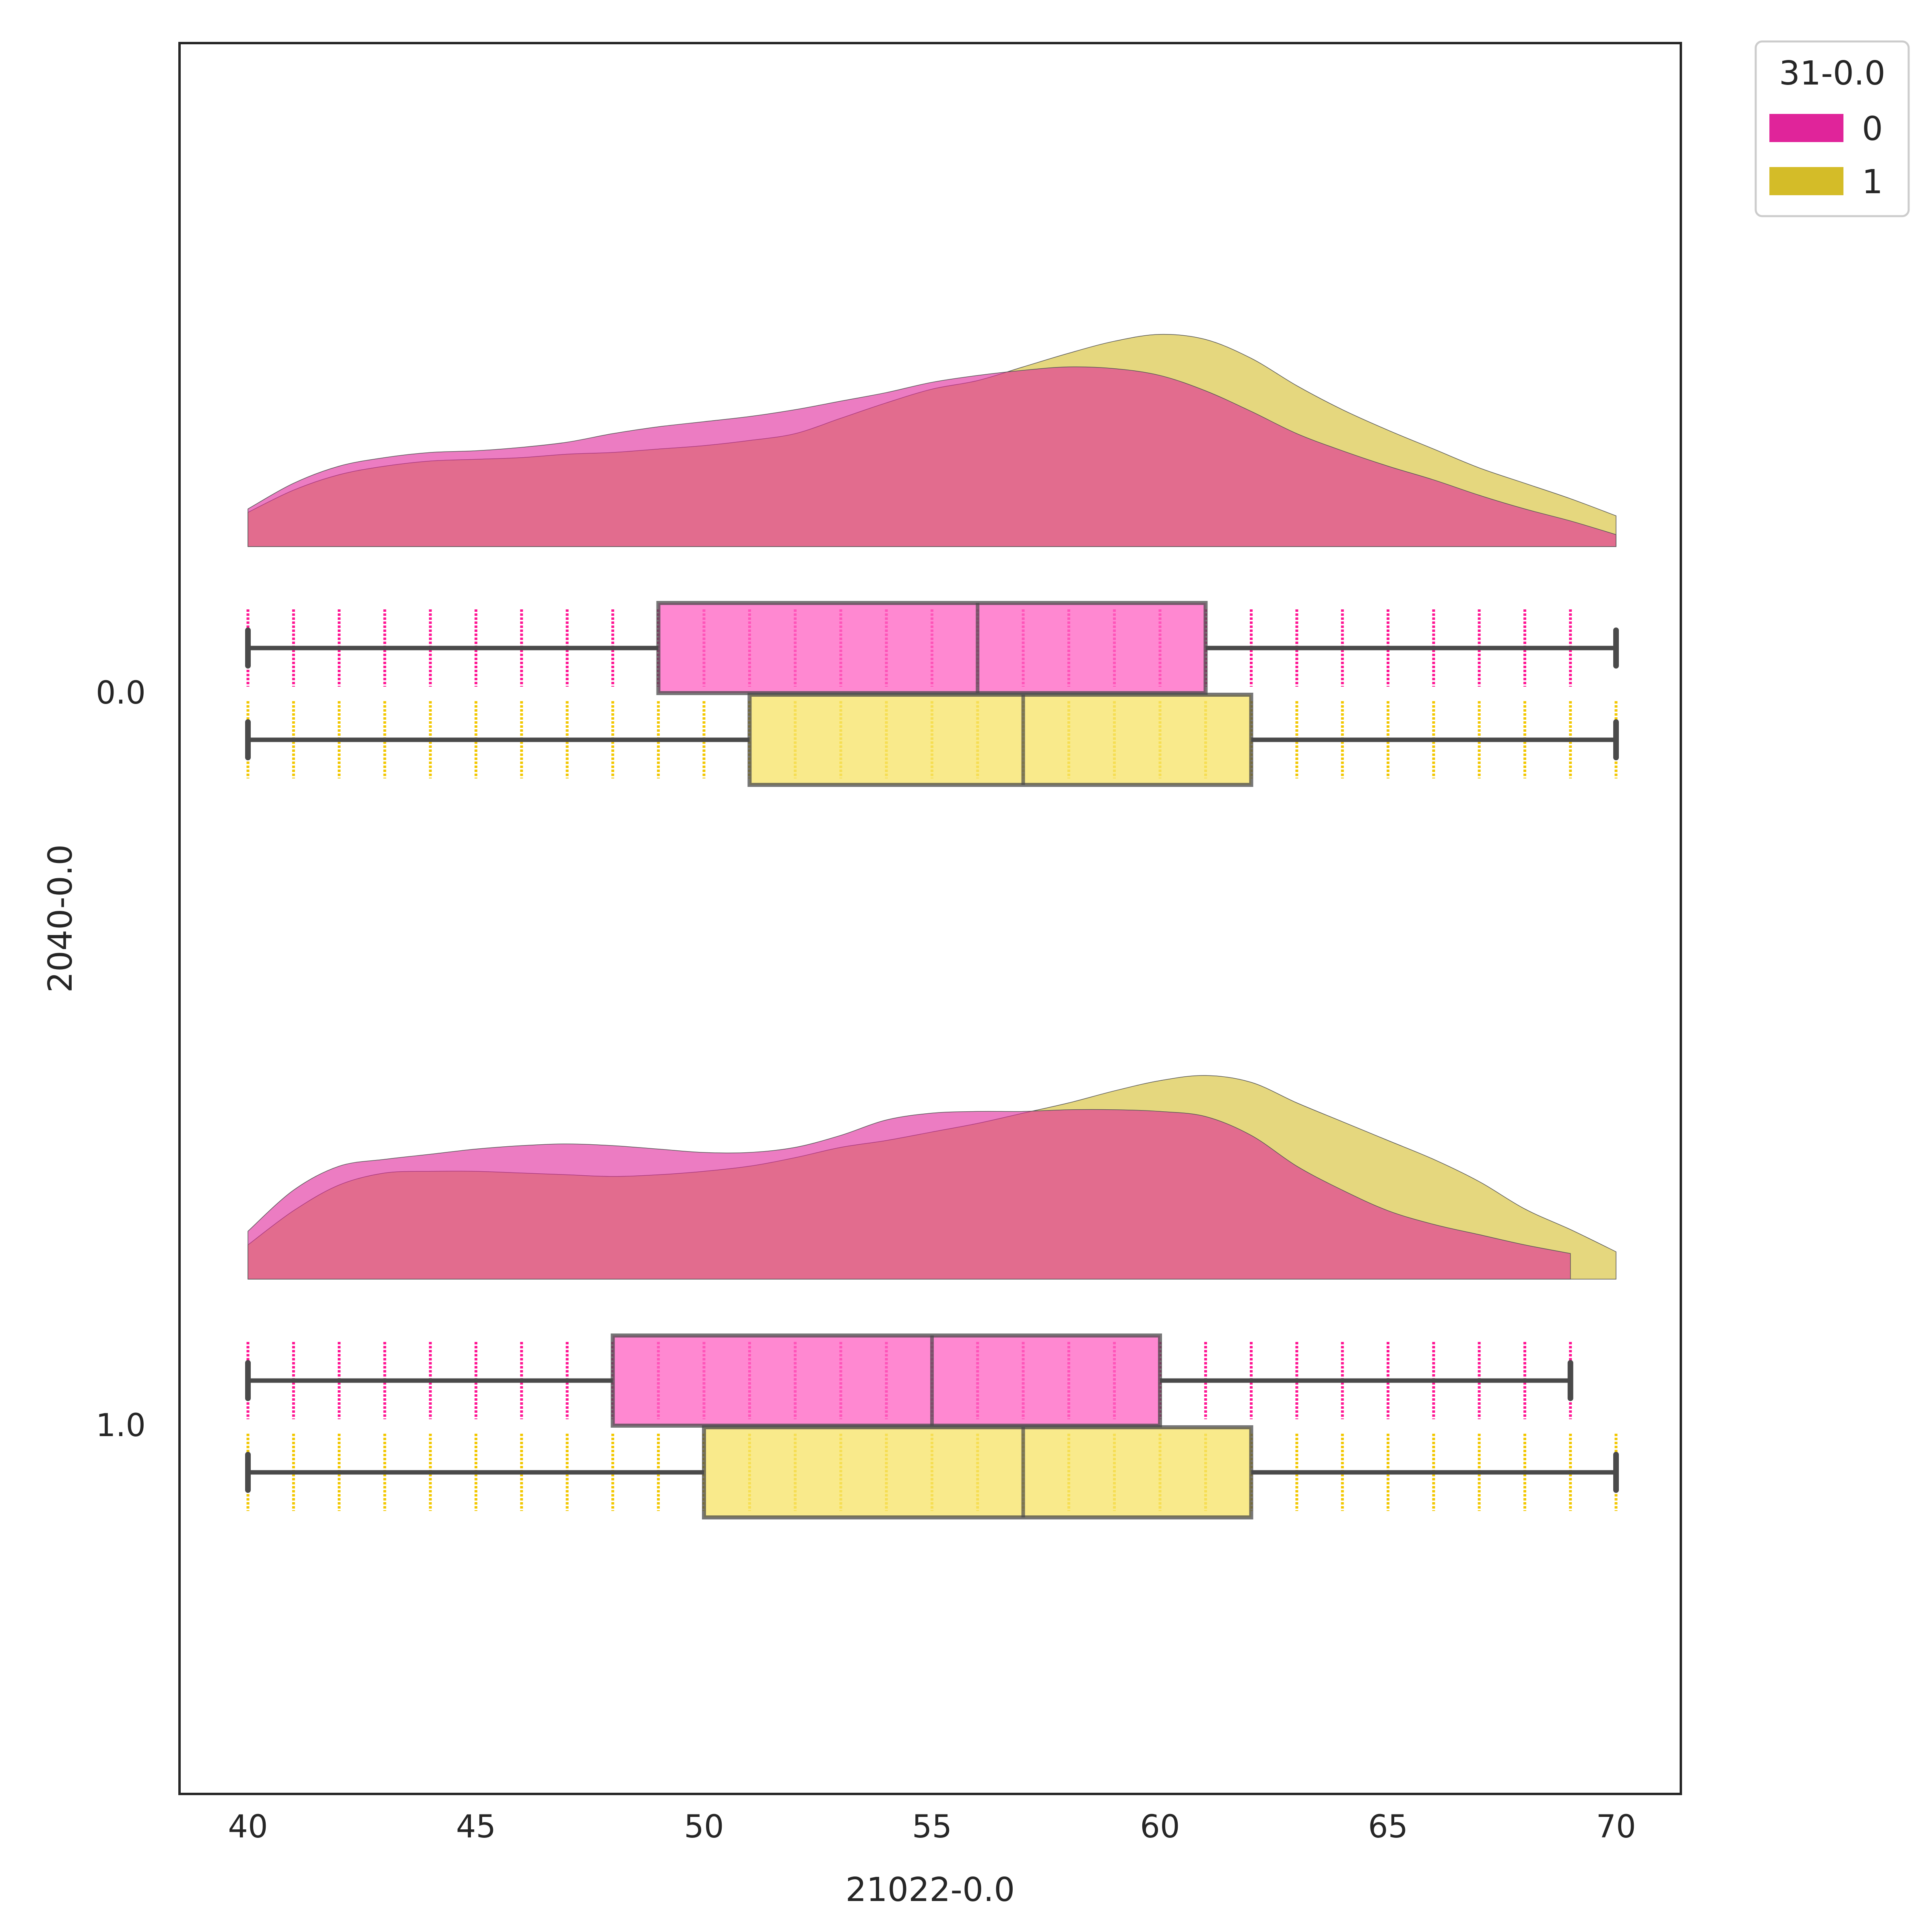  What do you see at coordinates (704, 1827) in the screenshot?
I see `x-tick-label: 50` at bounding box center [704, 1827].